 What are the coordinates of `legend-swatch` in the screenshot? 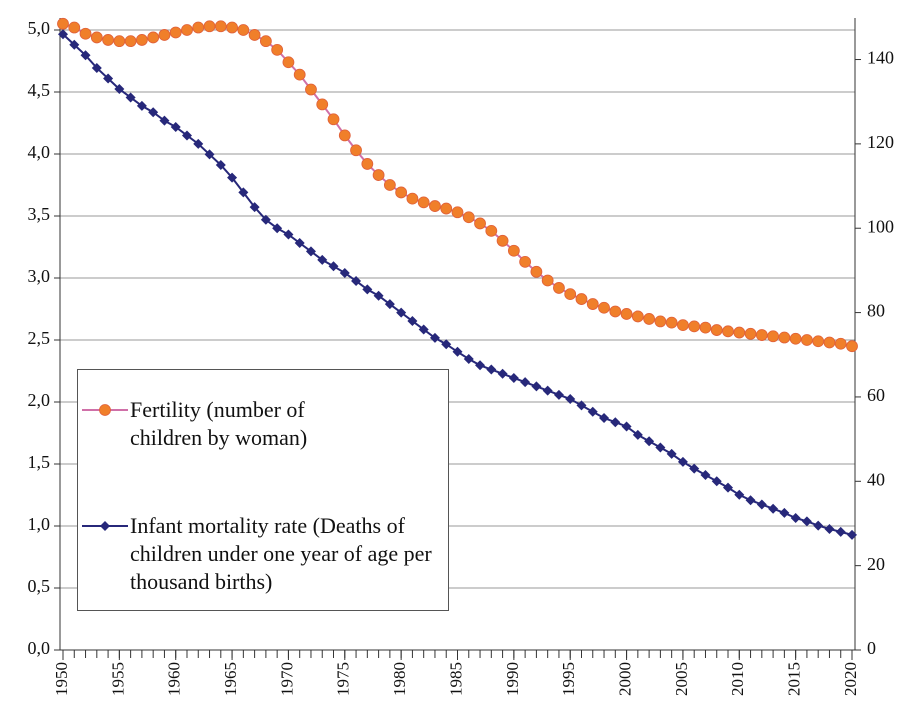 It's located at (105, 526).